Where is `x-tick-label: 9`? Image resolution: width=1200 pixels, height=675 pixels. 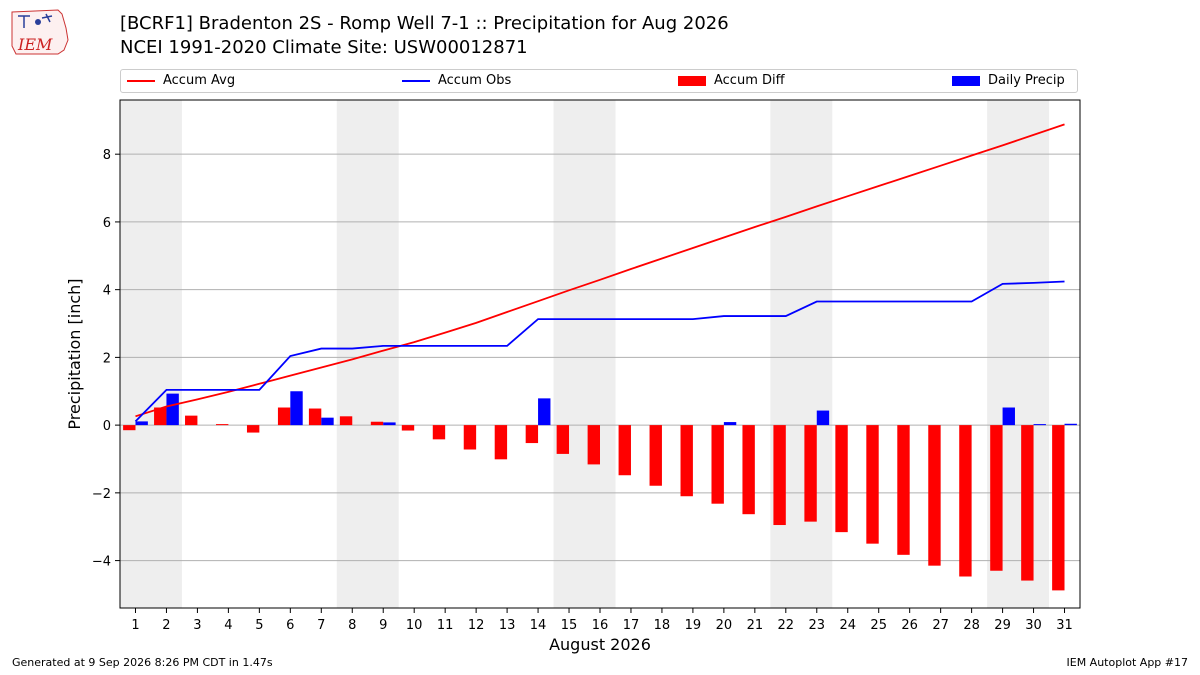 x-tick-label: 9 is located at coordinates (383, 625).